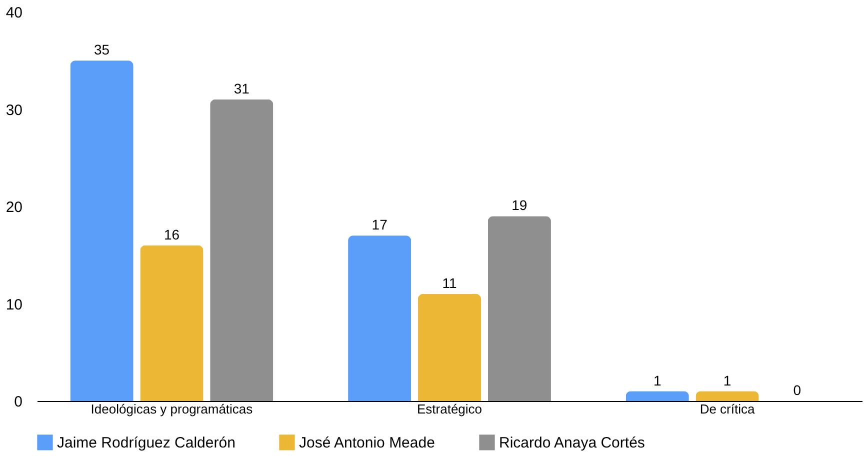 The image size is (867, 458). Describe the element at coordinates (242, 88) in the screenshot. I see `data-label: 31` at that location.